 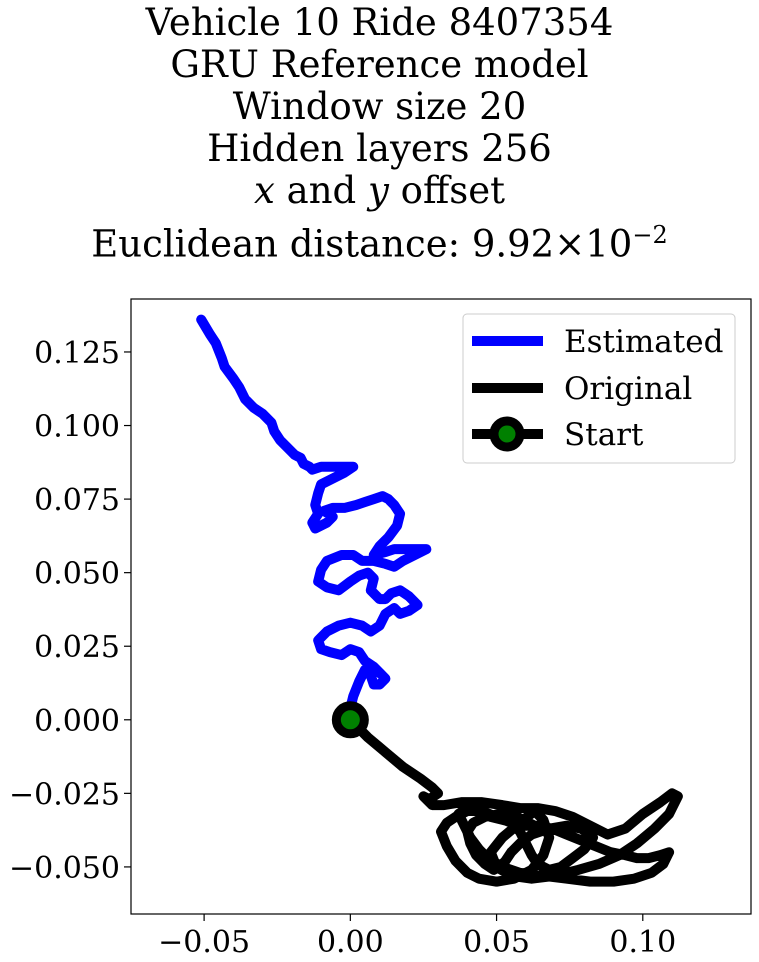 What do you see at coordinates (496, 942) in the screenshot?
I see `x-tick-label: 0.05` at bounding box center [496, 942].